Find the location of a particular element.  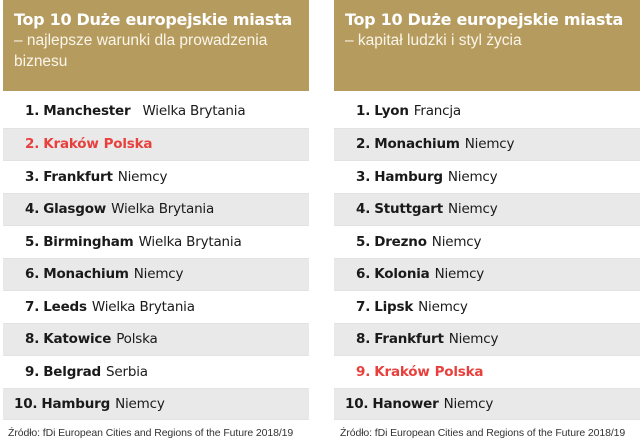

ranking-row: 2. Kraków Polska is located at coordinates (156, 143).